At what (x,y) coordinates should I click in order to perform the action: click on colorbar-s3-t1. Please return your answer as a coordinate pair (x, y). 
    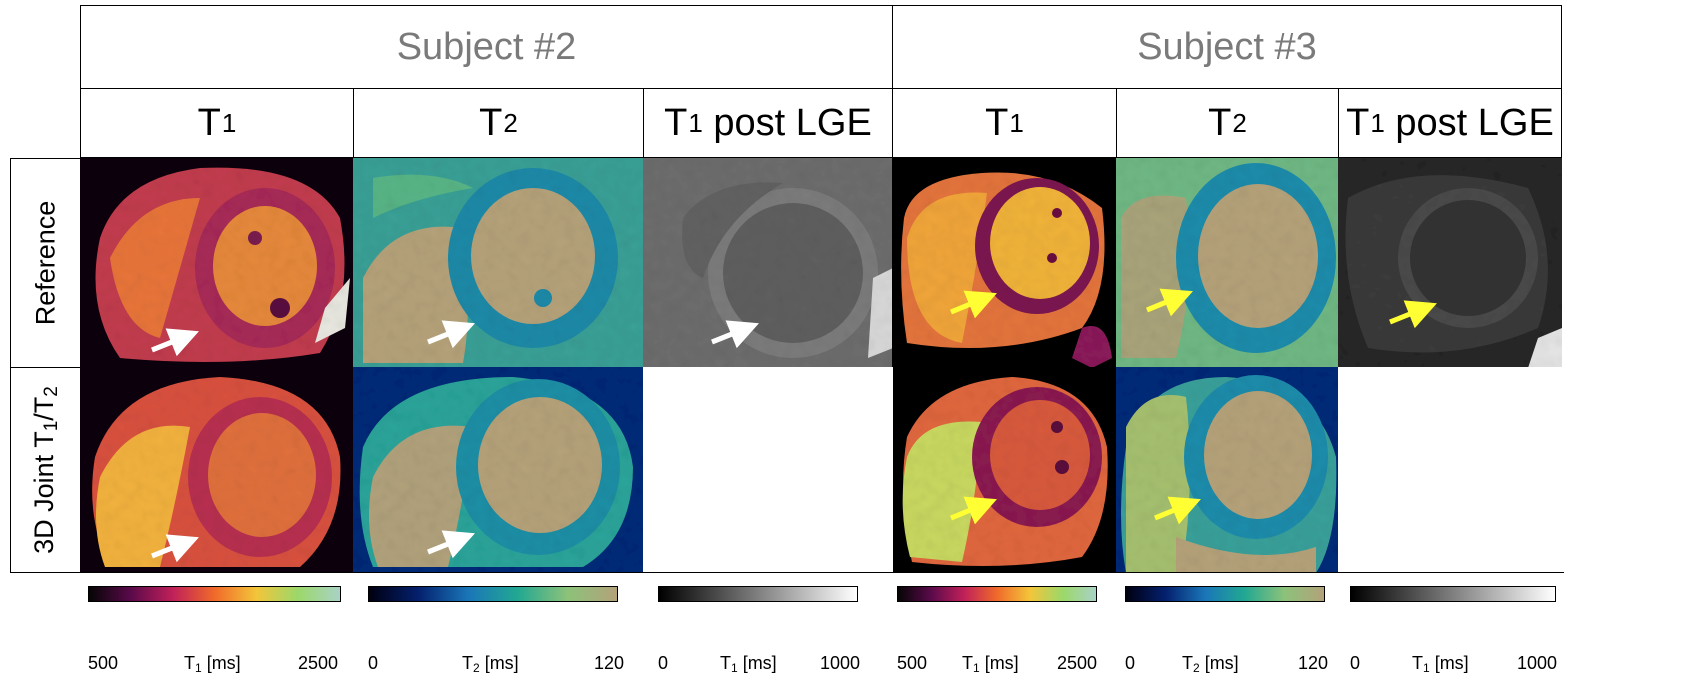
    Looking at the image, I should click on (997, 594).